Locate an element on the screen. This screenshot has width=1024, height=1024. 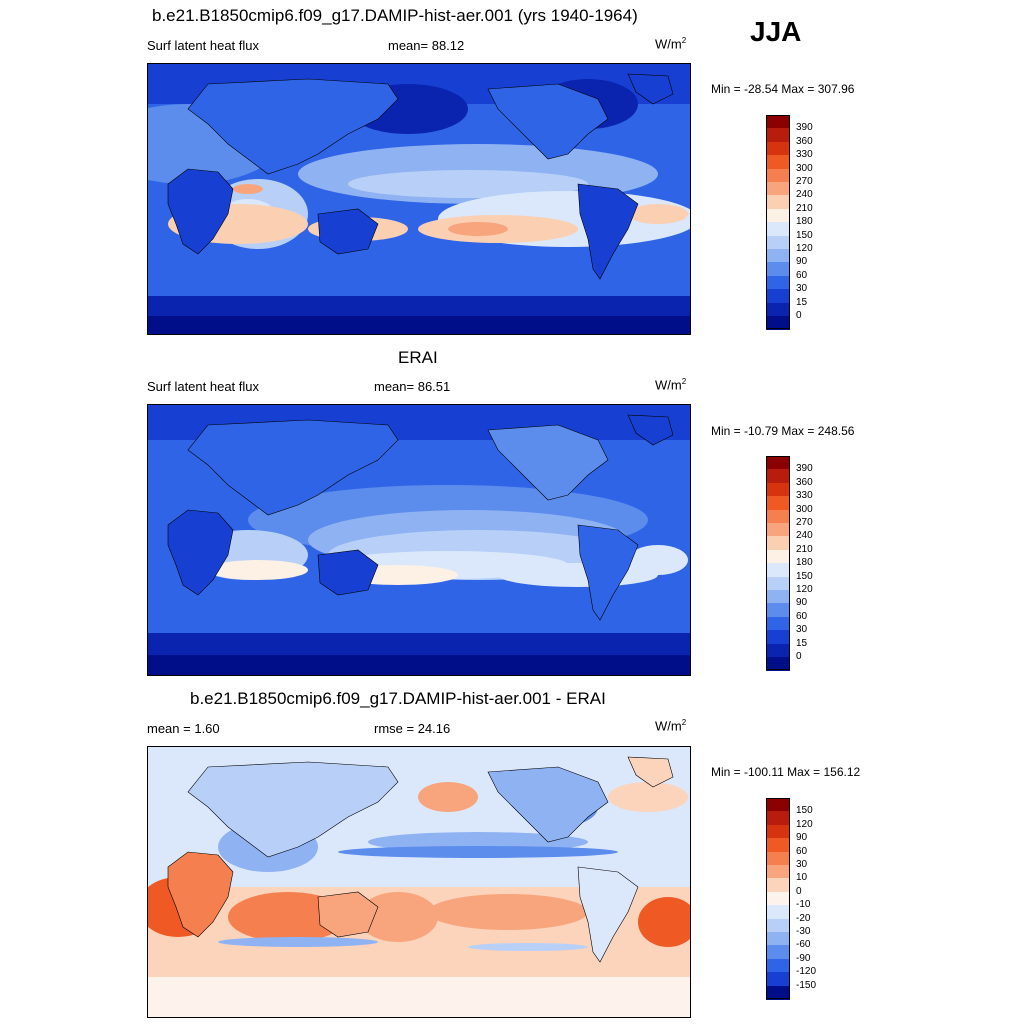
panel-1-variable-label: Surf latent heat flux is located at coordinates (203, 45).